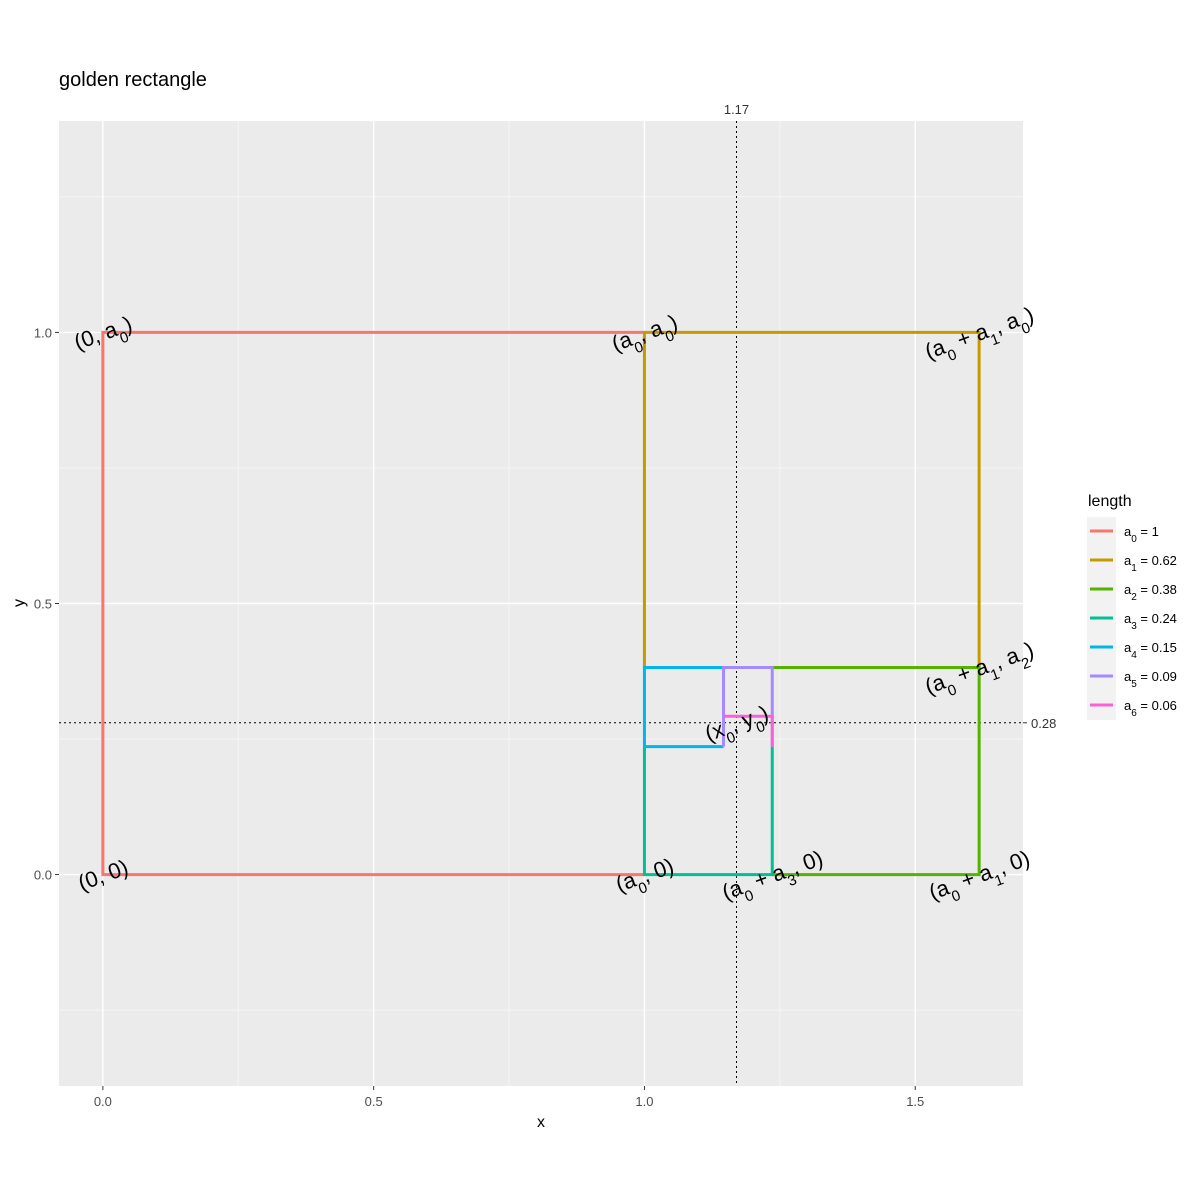  Describe the element at coordinates (1150, 592) in the screenshot. I see `legend-label: a2 = 0.38` at that location.